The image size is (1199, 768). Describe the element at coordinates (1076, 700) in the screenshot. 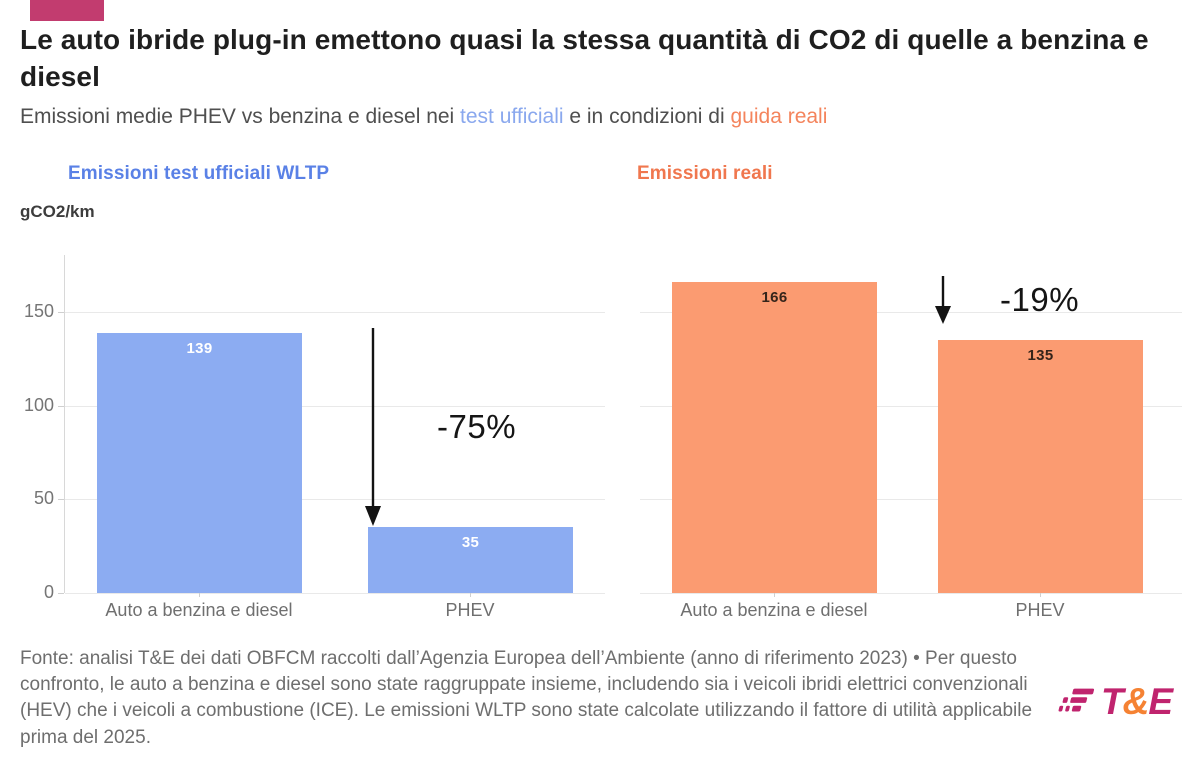

I see `speed-lines-icon` at that location.